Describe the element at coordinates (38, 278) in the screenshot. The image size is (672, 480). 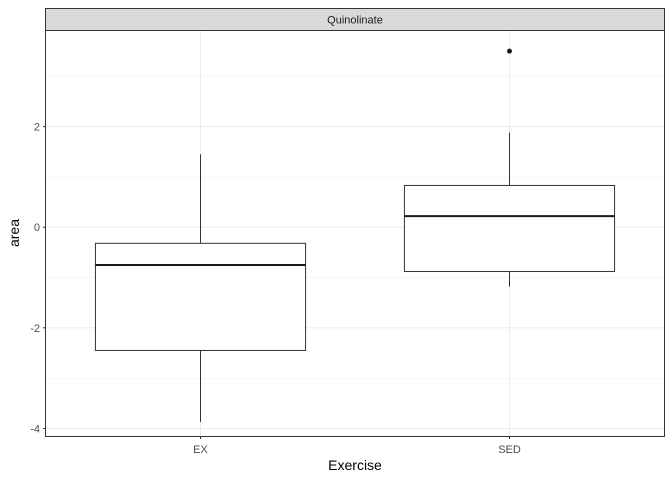
I see `y-axis-ticks: -4 -2 0 2` at that location.